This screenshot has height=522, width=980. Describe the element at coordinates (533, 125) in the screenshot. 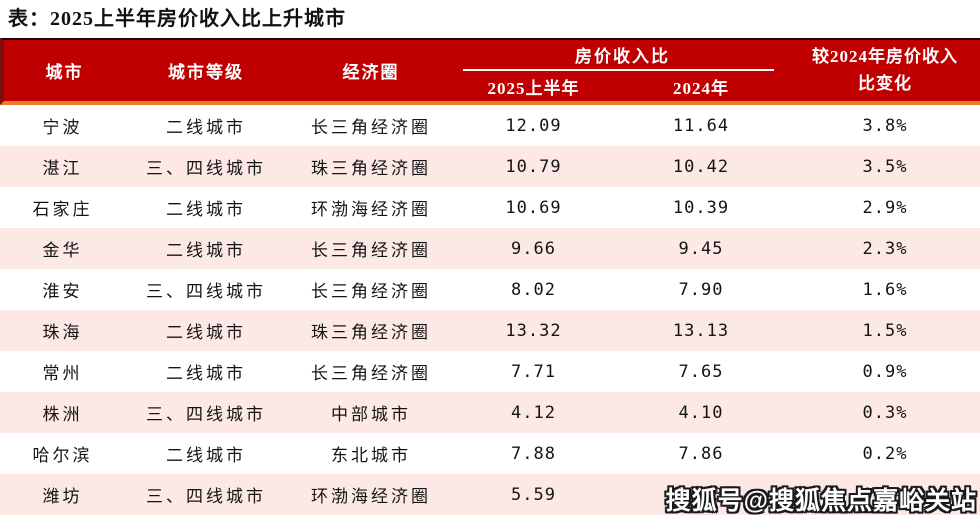

I see `cell-ratio-2025: 12.09` at that location.